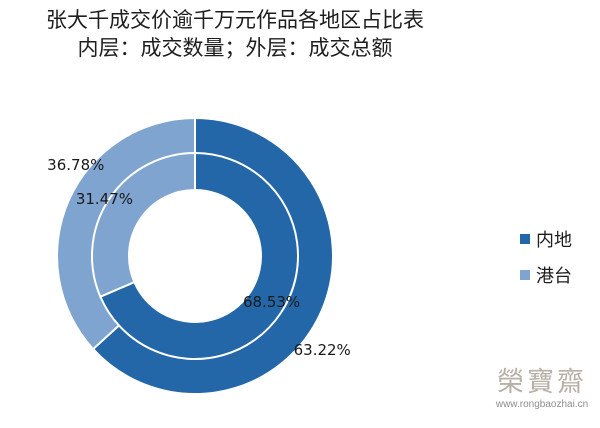 The height and width of the screenshot is (428, 600). I want to click on chart-legend: 内地 港台, so click(546, 264).